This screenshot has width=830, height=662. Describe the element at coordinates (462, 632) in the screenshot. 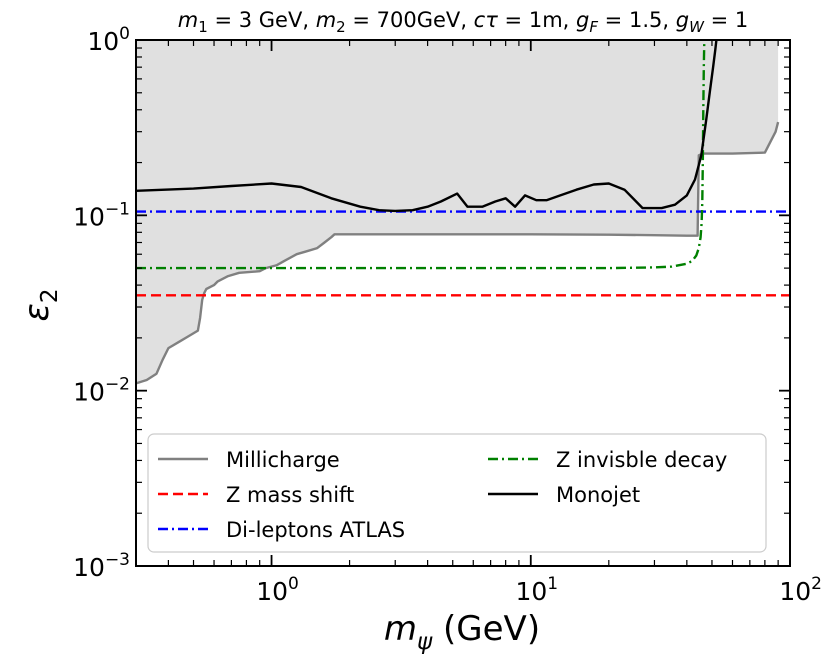

I see `x-axis-title: mψ (GeV)` at that location.